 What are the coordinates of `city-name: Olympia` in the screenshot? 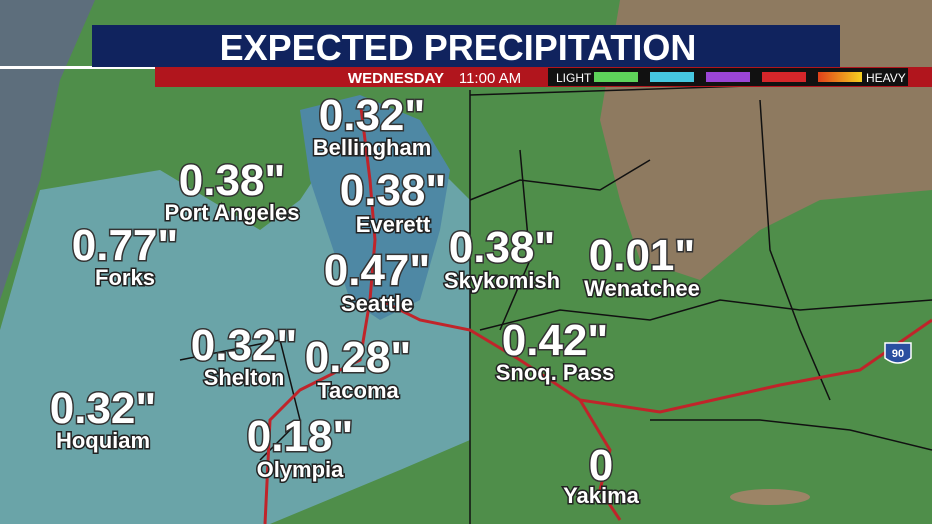 It's located at (301, 469).